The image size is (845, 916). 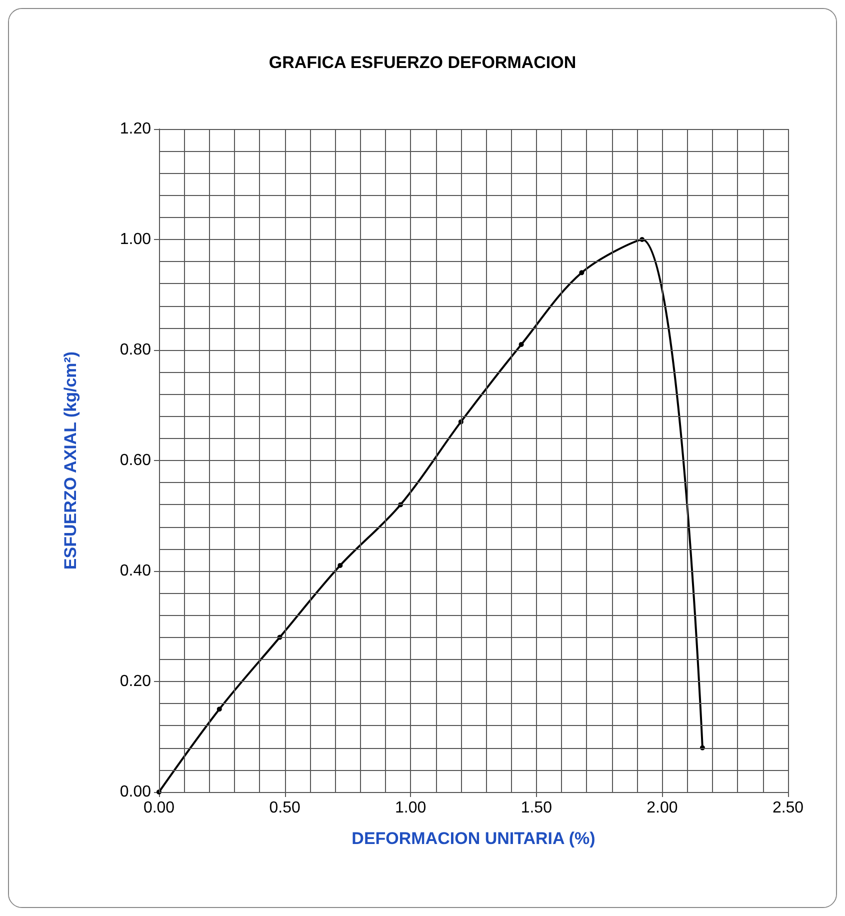 I want to click on chart-title: GRAFICA ESFUERZO DEFORMACION, so click(x=422, y=62).